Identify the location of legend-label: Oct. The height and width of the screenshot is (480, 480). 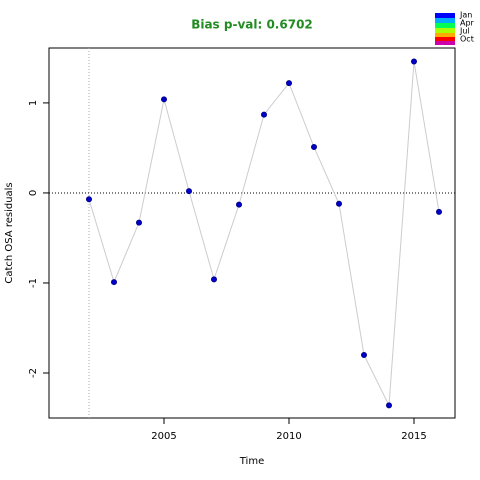
(467, 39).